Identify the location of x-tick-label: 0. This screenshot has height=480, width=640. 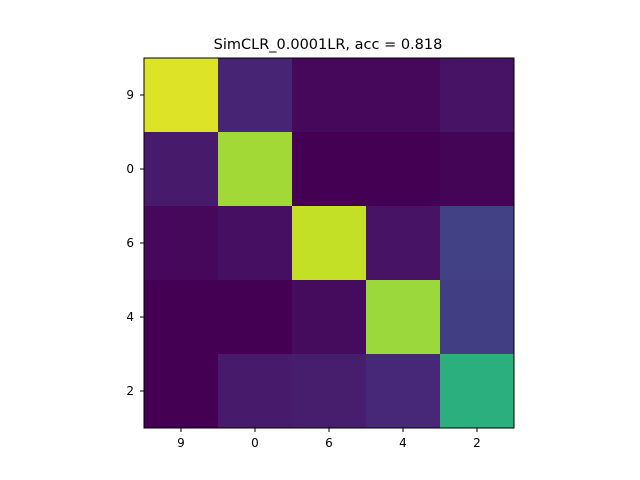
(255, 443).